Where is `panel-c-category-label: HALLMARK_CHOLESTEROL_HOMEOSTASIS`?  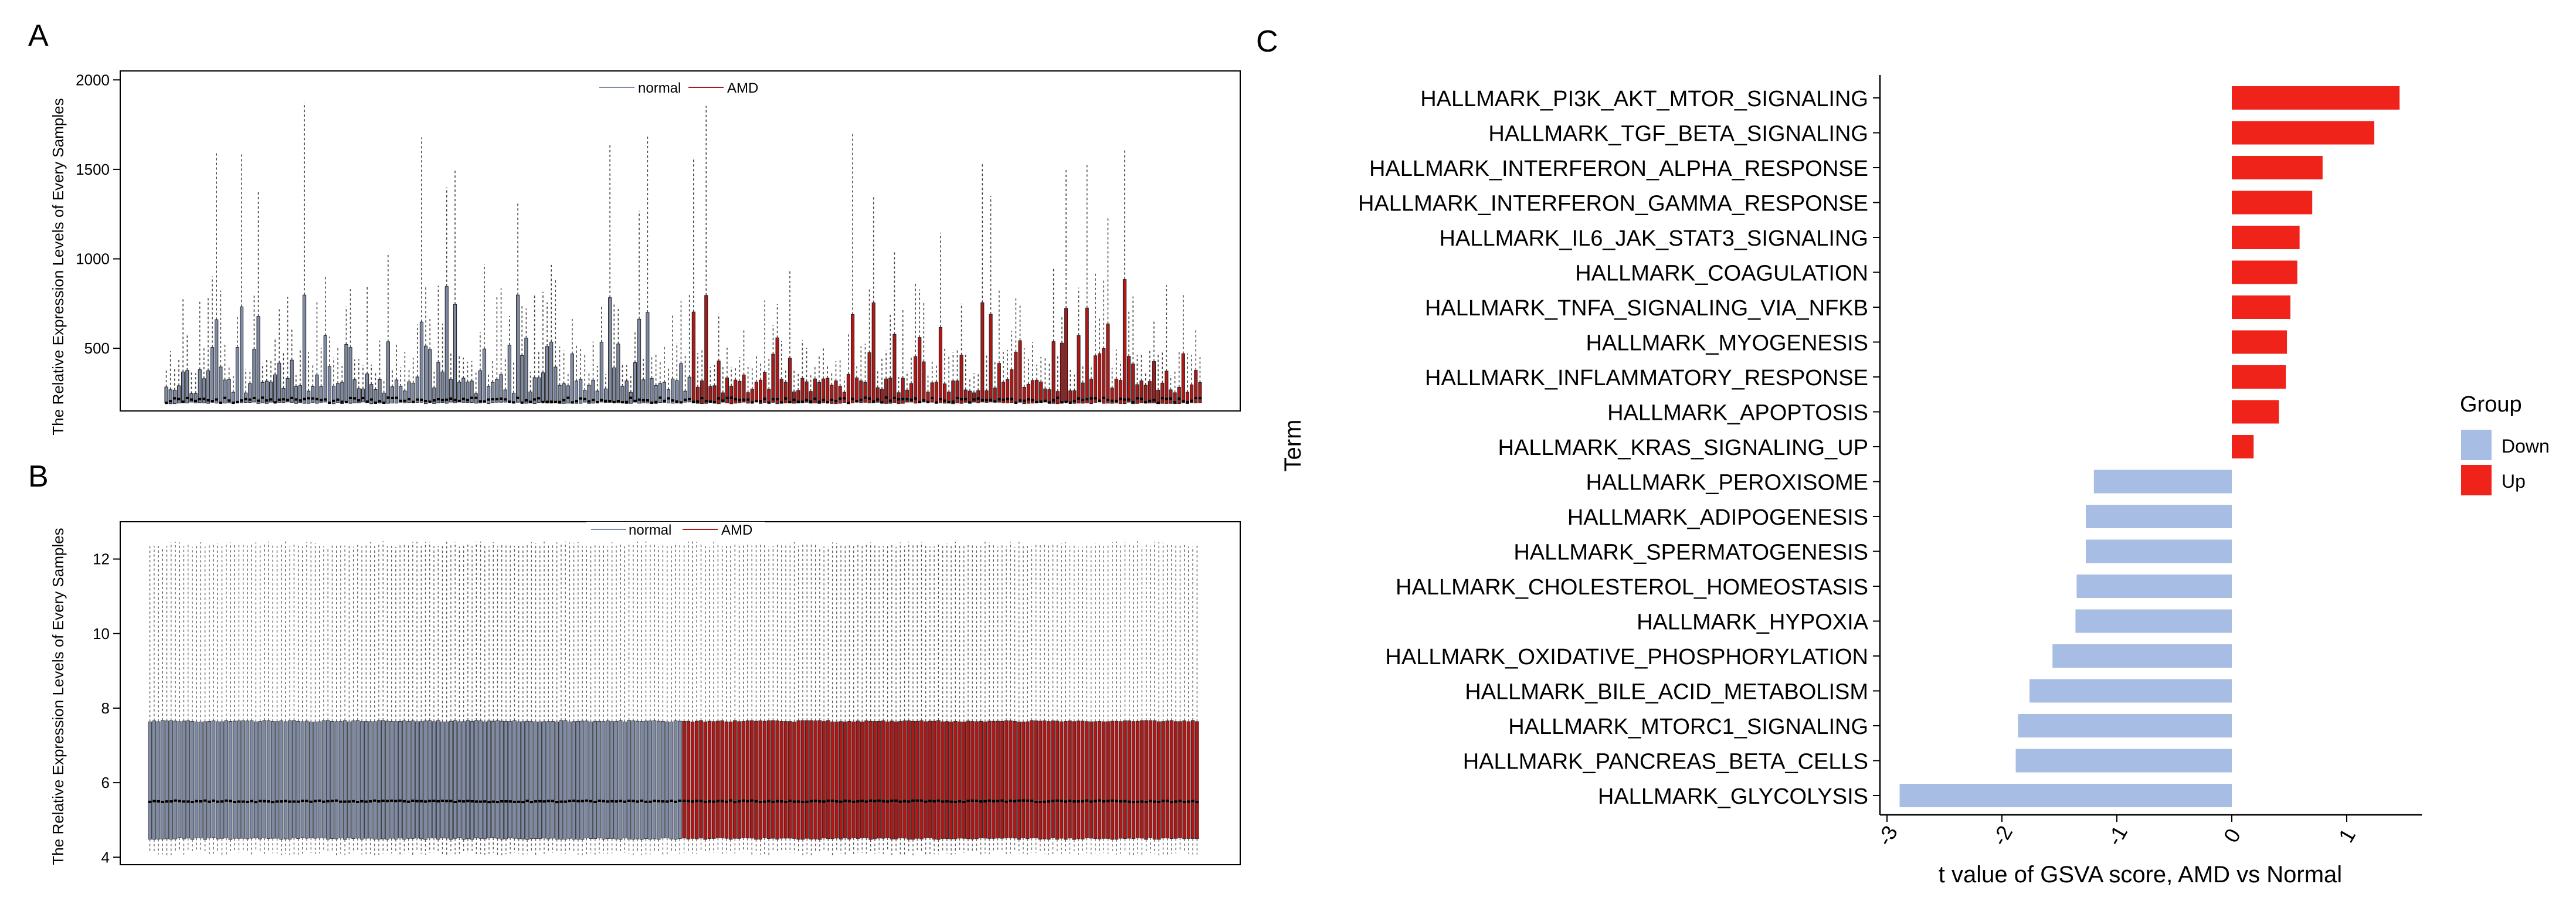 panel-c-category-label: HALLMARK_CHOLESTEROL_HOMEOSTASIS is located at coordinates (1632, 587).